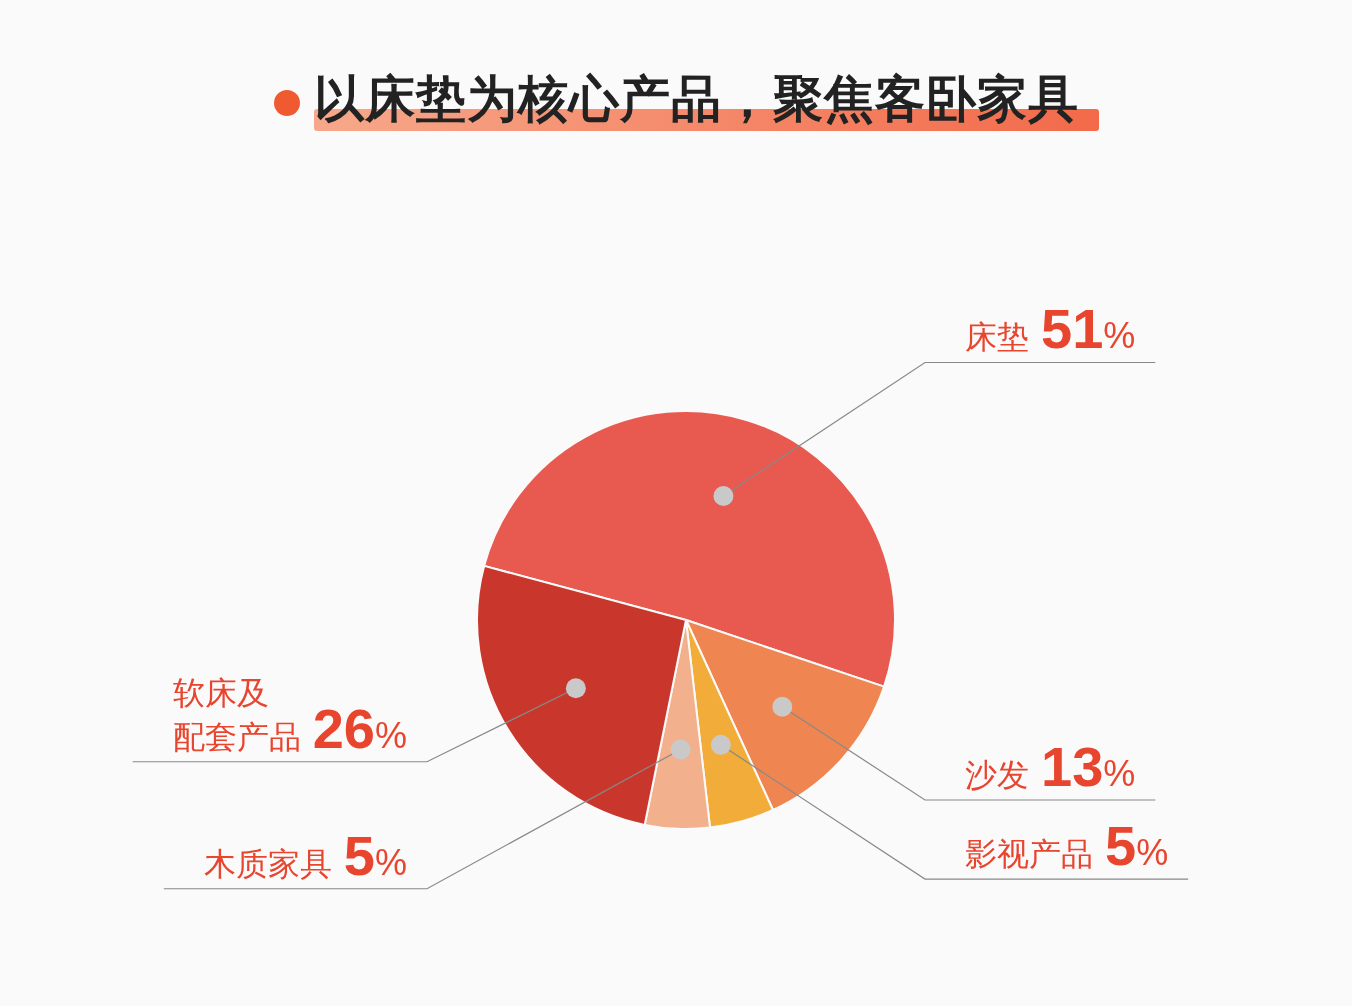  What do you see at coordinates (997, 775) in the screenshot?
I see `slice-label: 沙发` at bounding box center [997, 775].